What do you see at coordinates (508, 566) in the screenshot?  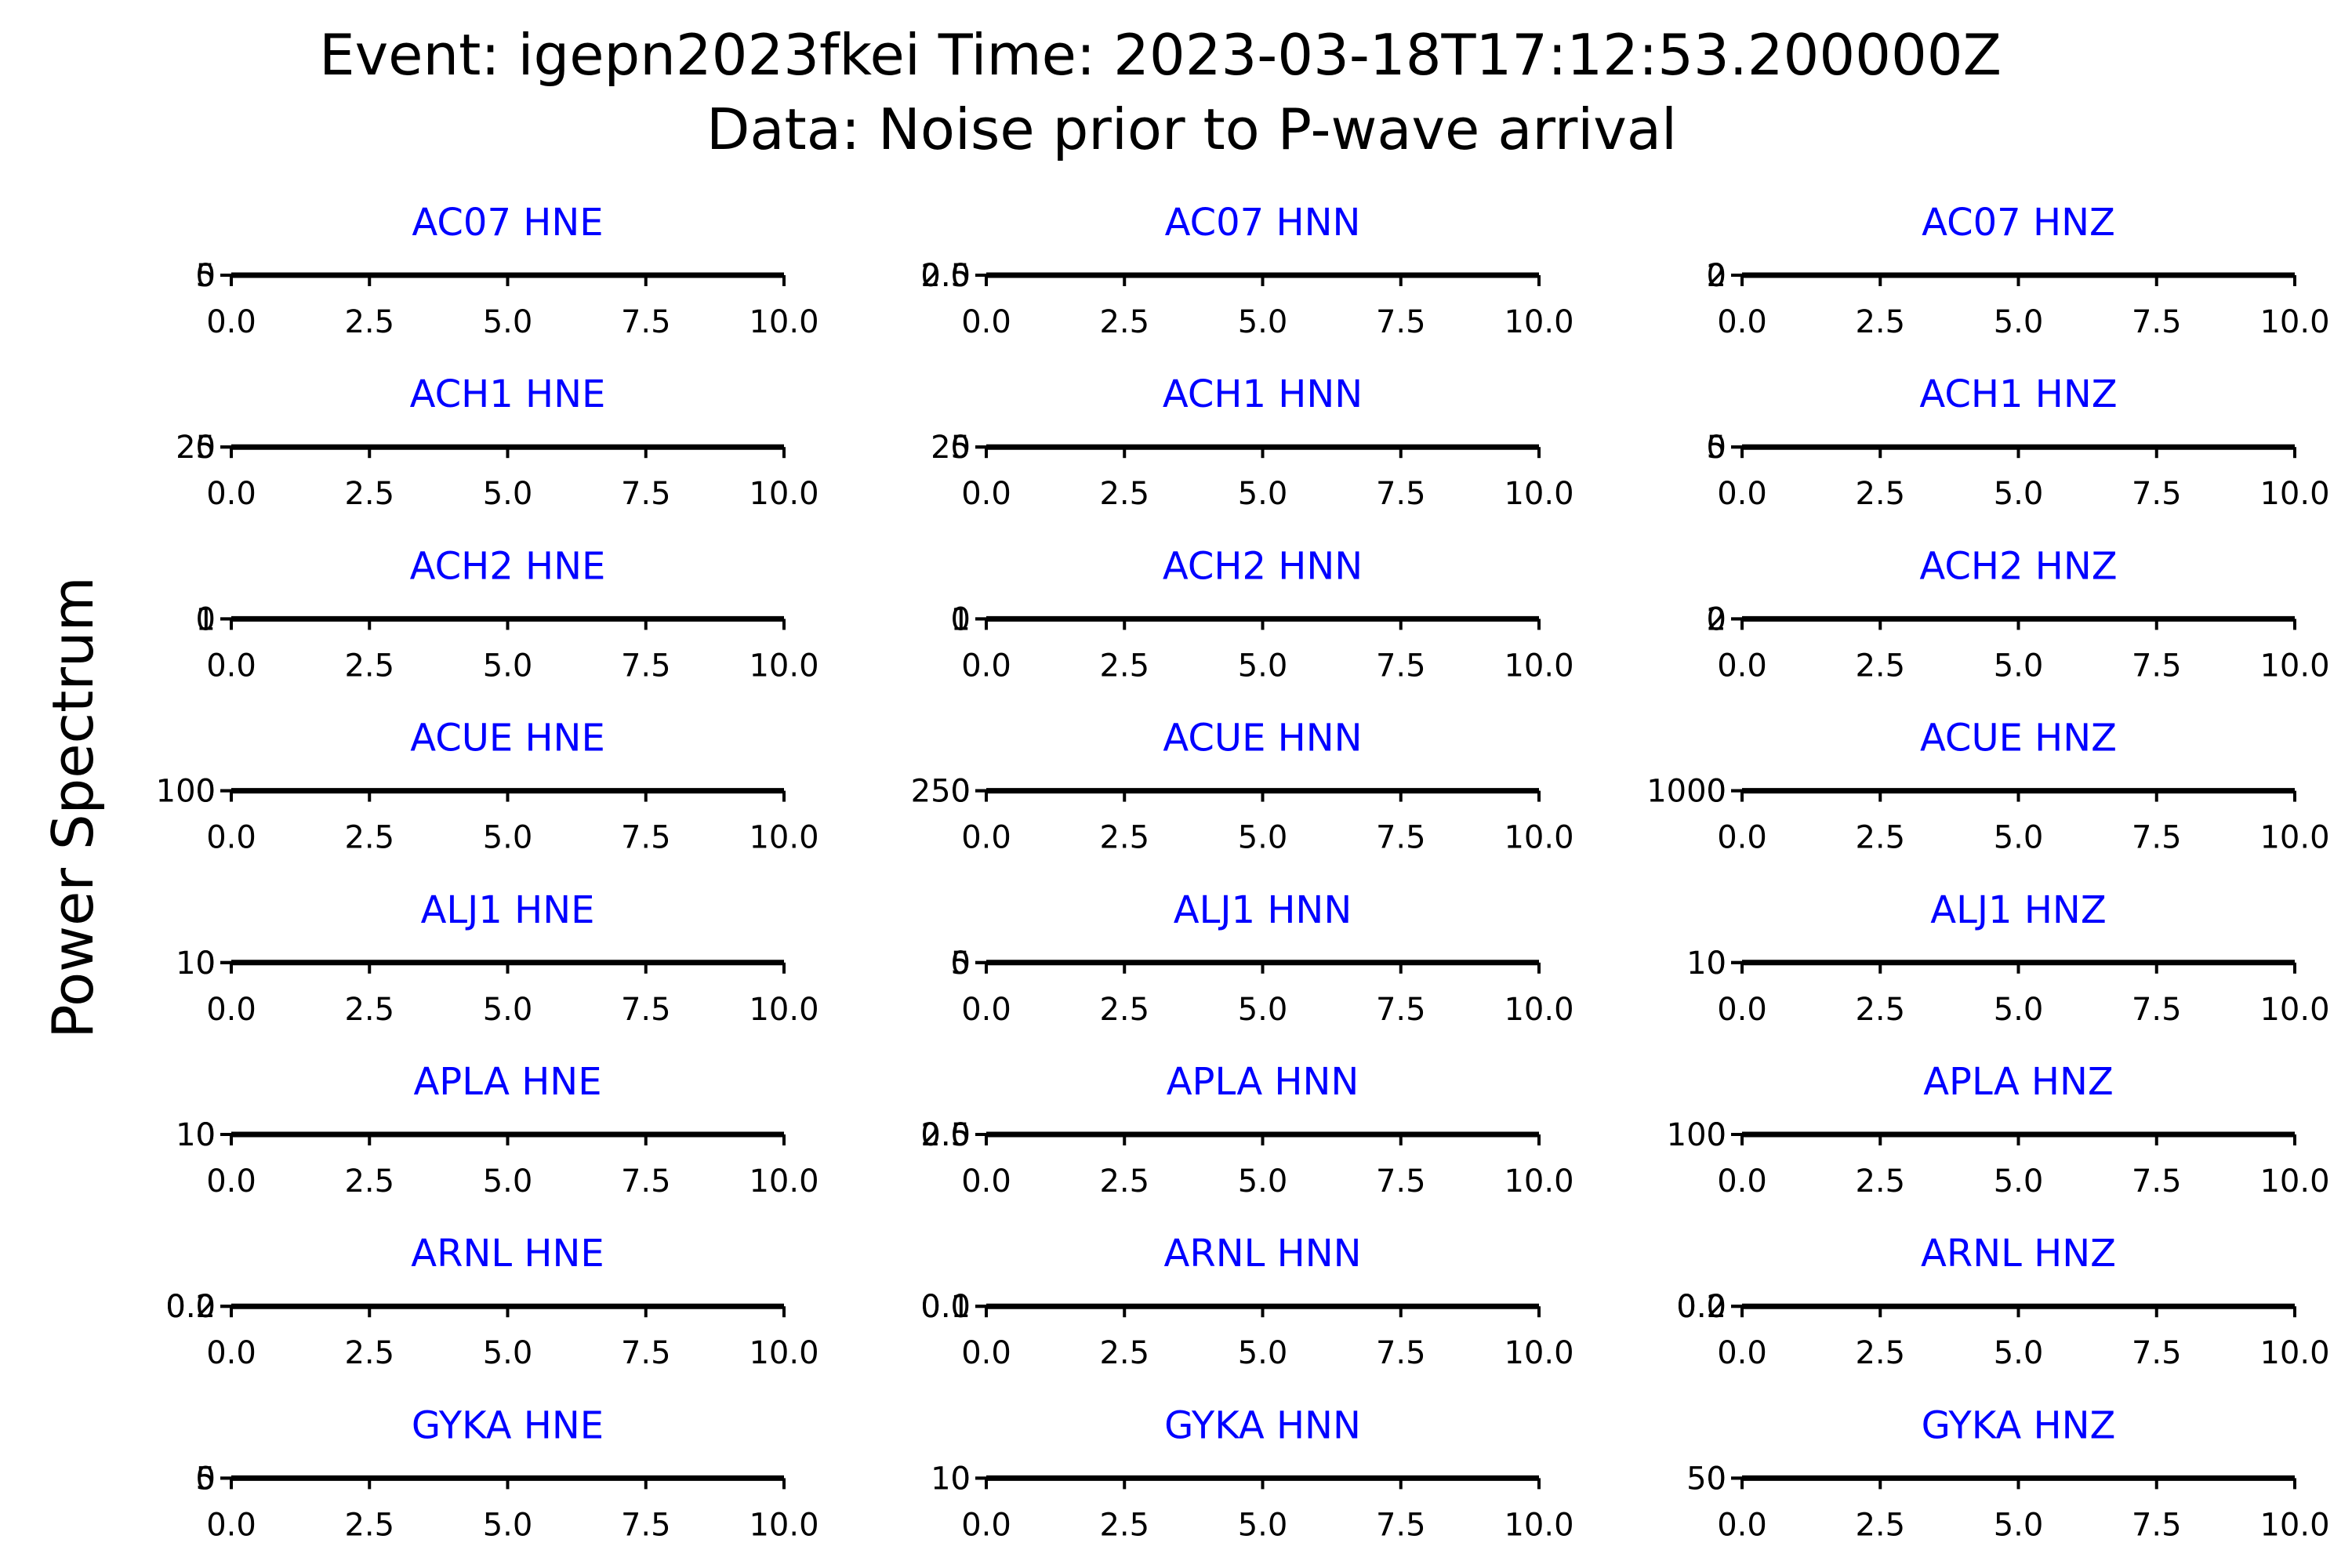 I see `panel-title: ACH2 HNE` at bounding box center [508, 566].